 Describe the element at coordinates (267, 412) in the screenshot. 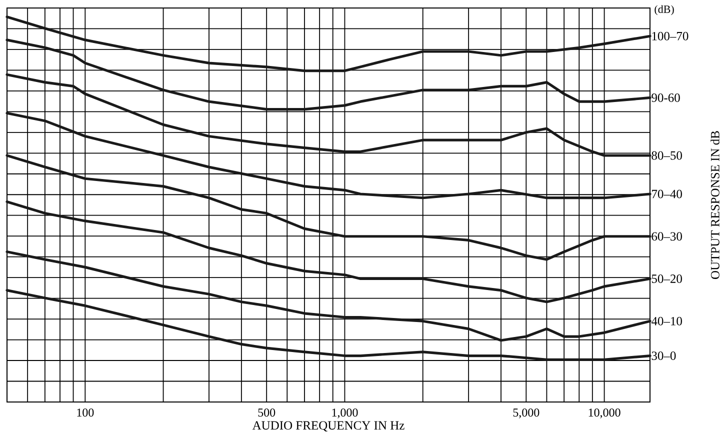

I see `x-tick-label: 500` at that location.